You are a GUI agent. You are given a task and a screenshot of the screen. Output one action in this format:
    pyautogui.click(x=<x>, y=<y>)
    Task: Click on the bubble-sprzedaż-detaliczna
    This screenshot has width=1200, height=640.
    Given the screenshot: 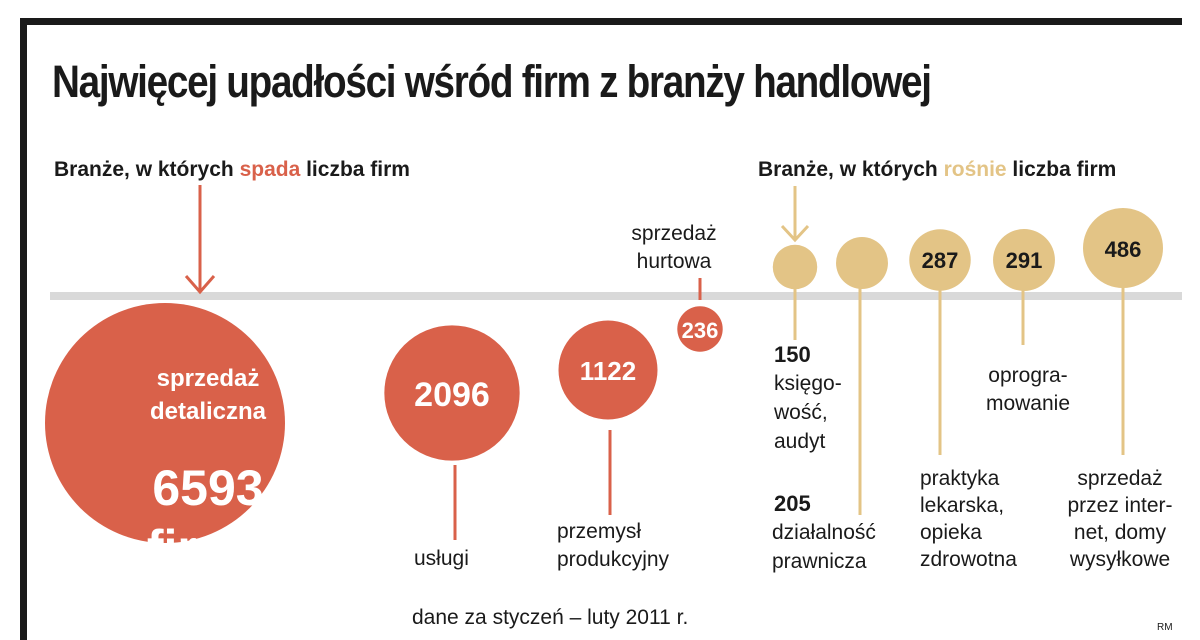 What is the action you would take?
    pyautogui.click(x=165, y=423)
    